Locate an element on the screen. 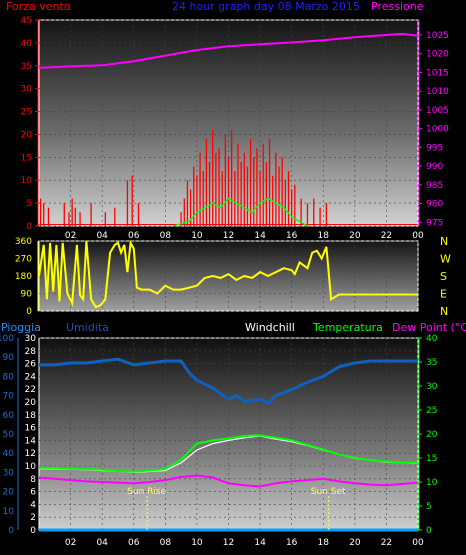  humidity-y-tick-label: 50 is located at coordinates (9, 435).